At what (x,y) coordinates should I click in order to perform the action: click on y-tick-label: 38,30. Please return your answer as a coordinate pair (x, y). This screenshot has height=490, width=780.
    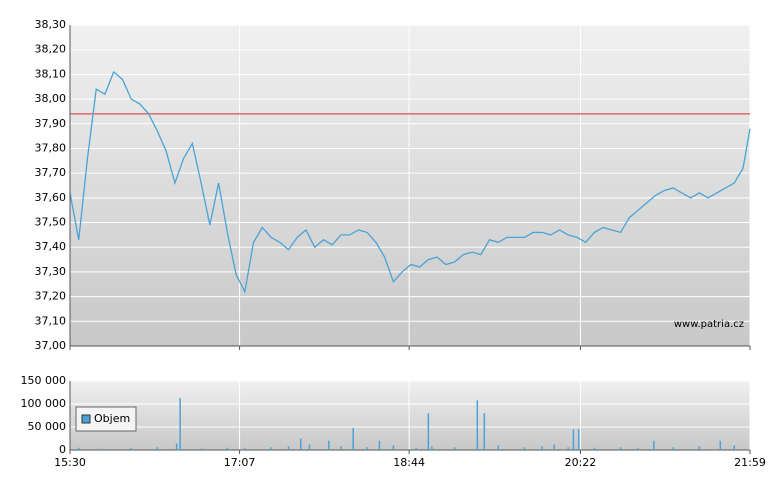
    Looking at the image, I should click on (51, 24).